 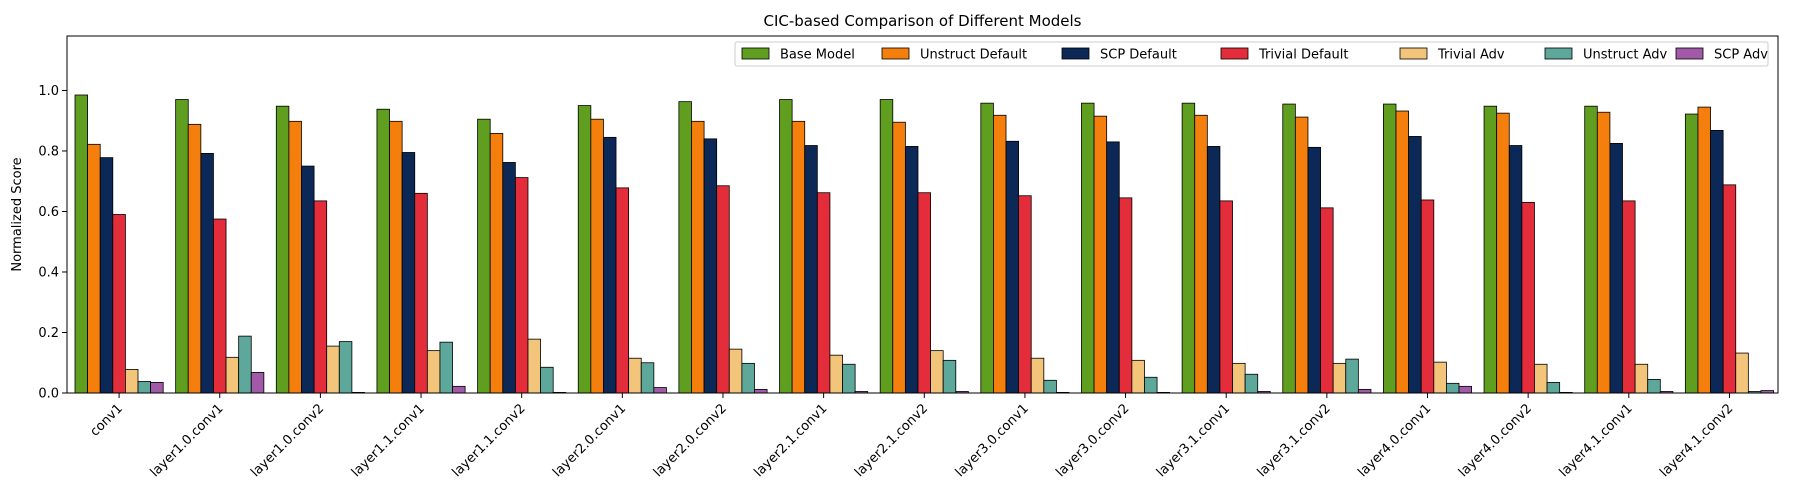 What do you see at coordinates (923, 21) in the screenshot?
I see `chart-title: CIC-based Comparison of Different Models` at bounding box center [923, 21].